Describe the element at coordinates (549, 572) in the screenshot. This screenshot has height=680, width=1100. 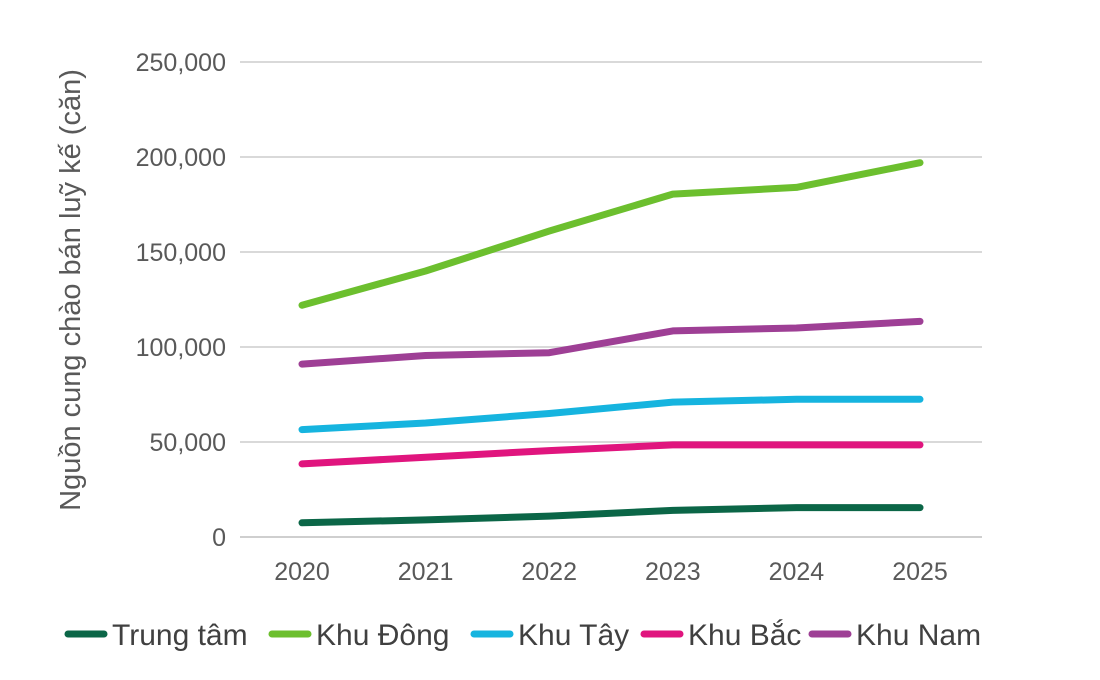
I see `x-tick-label: 2022` at that location.